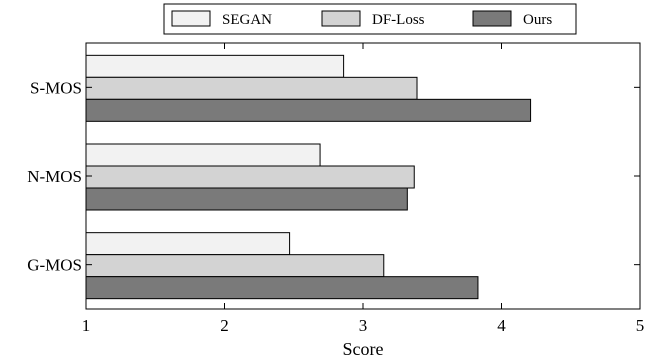  Describe the element at coordinates (215, 66) in the screenshot. I see `bar-s-mos-segan` at that location.